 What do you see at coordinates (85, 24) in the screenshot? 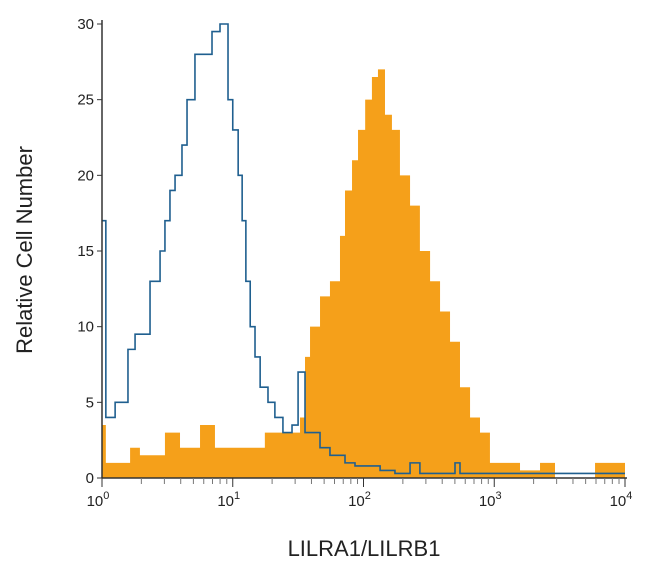
I see `y-tick-label: 30` at bounding box center [85, 24].